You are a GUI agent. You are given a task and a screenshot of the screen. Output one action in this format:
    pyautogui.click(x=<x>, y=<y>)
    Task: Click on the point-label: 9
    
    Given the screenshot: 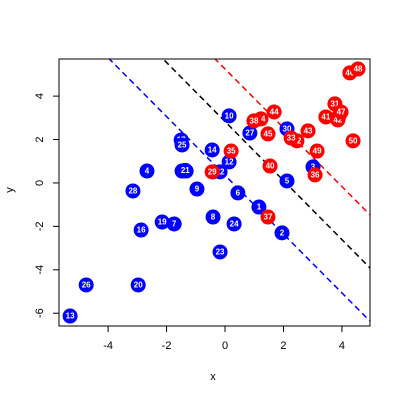 What is the action you would take?
    pyautogui.click(x=197, y=189)
    